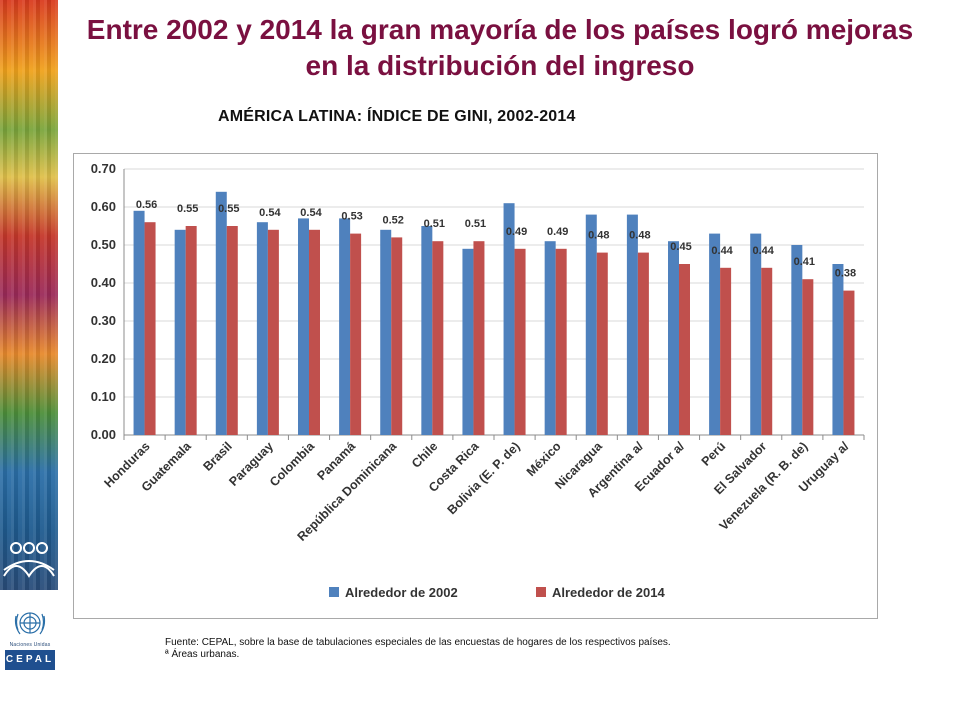  What do you see at coordinates (29, 295) in the screenshot?
I see `decorative-side-band` at bounding box center [29, 295].